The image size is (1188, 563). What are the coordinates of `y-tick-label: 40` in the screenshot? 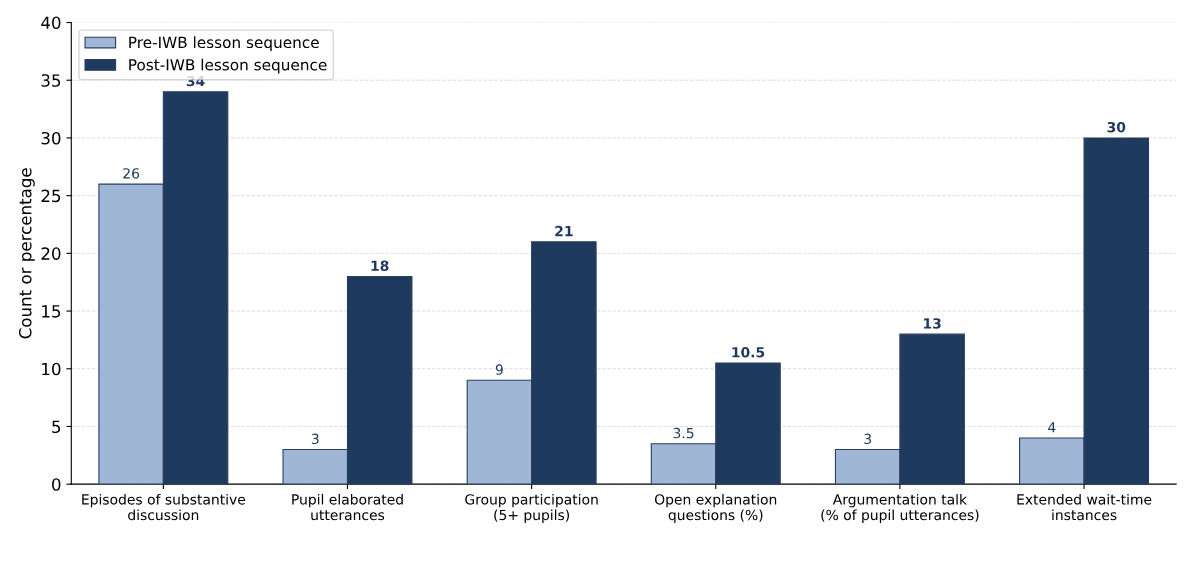 It's located at (51, 23).